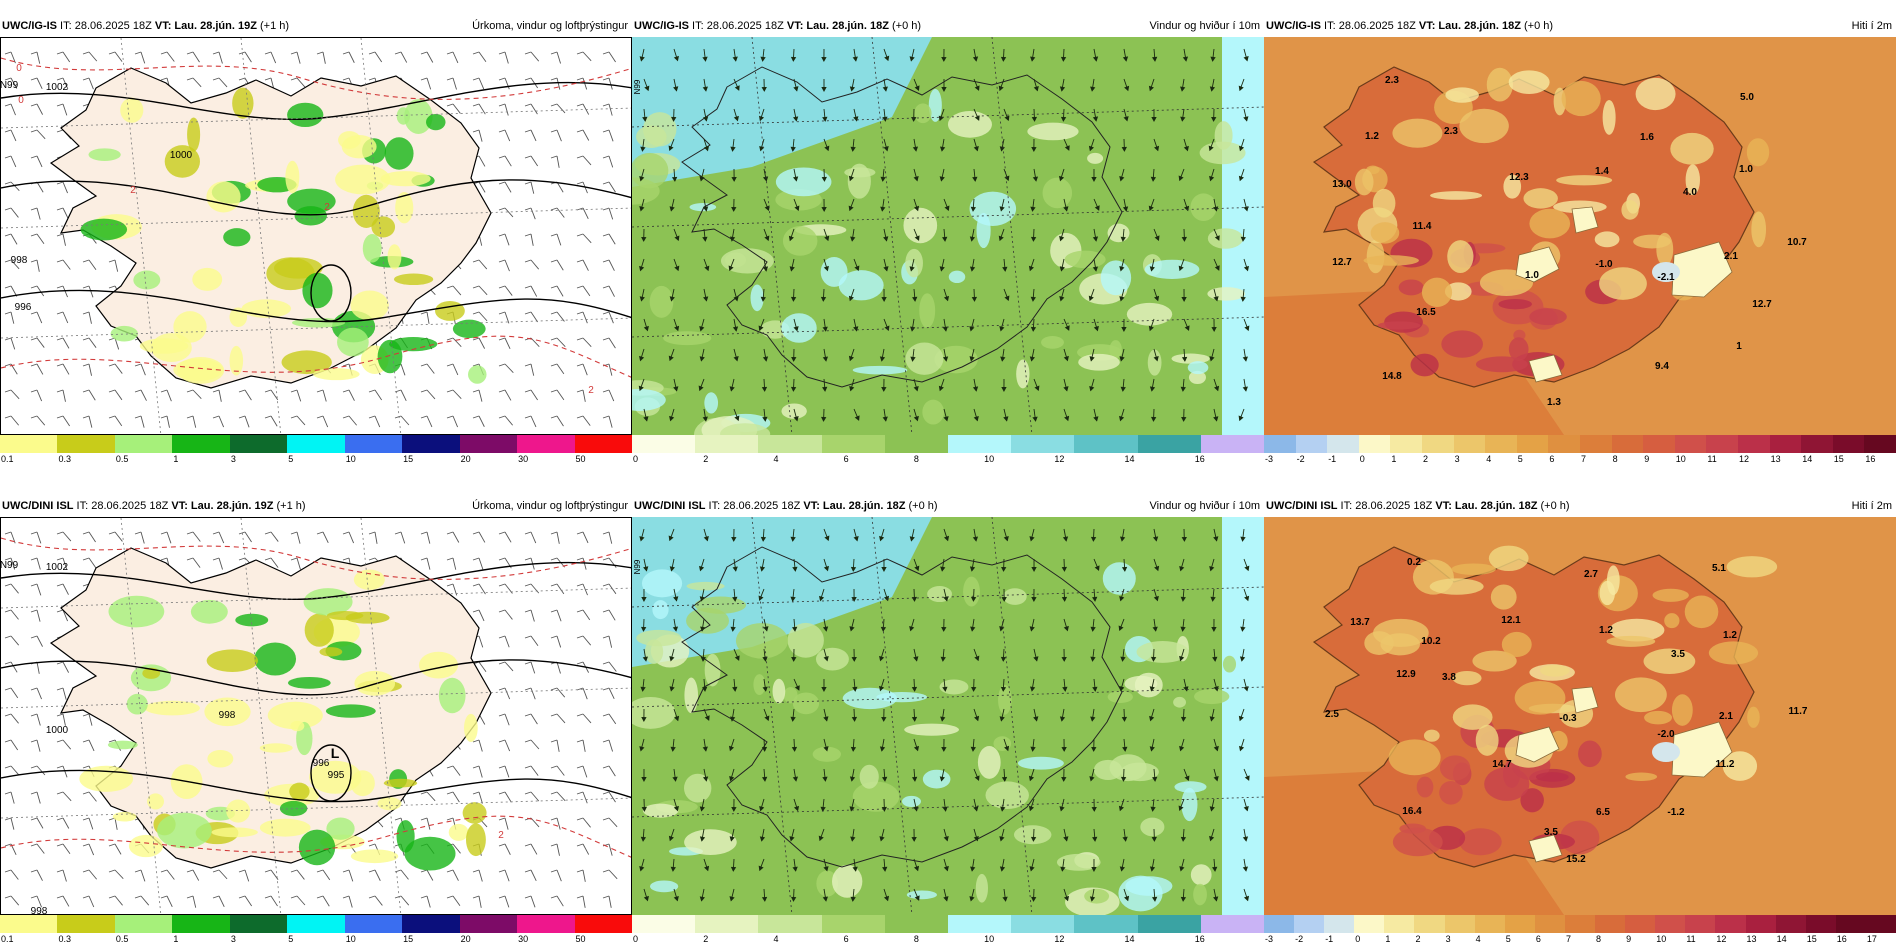  I want to click on map-label: 0.2, so click(1414, 562).